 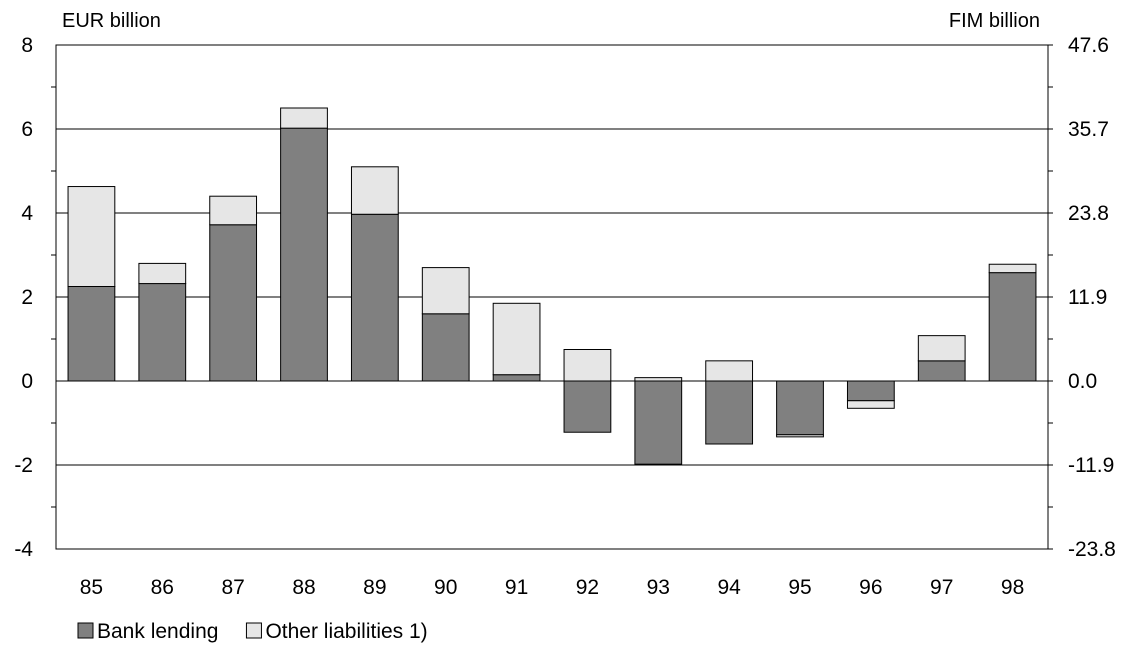 I want to click on x-tick-label: 94, so click(x=729, y=587).